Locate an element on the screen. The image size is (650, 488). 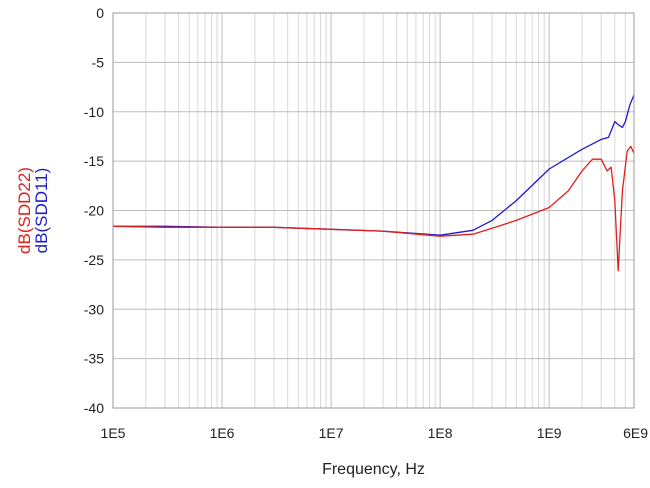
y-tick-labels: 0 -5 -10 -15 -20 -25 -30 -35 -40 is located at coordinates (94, 210).